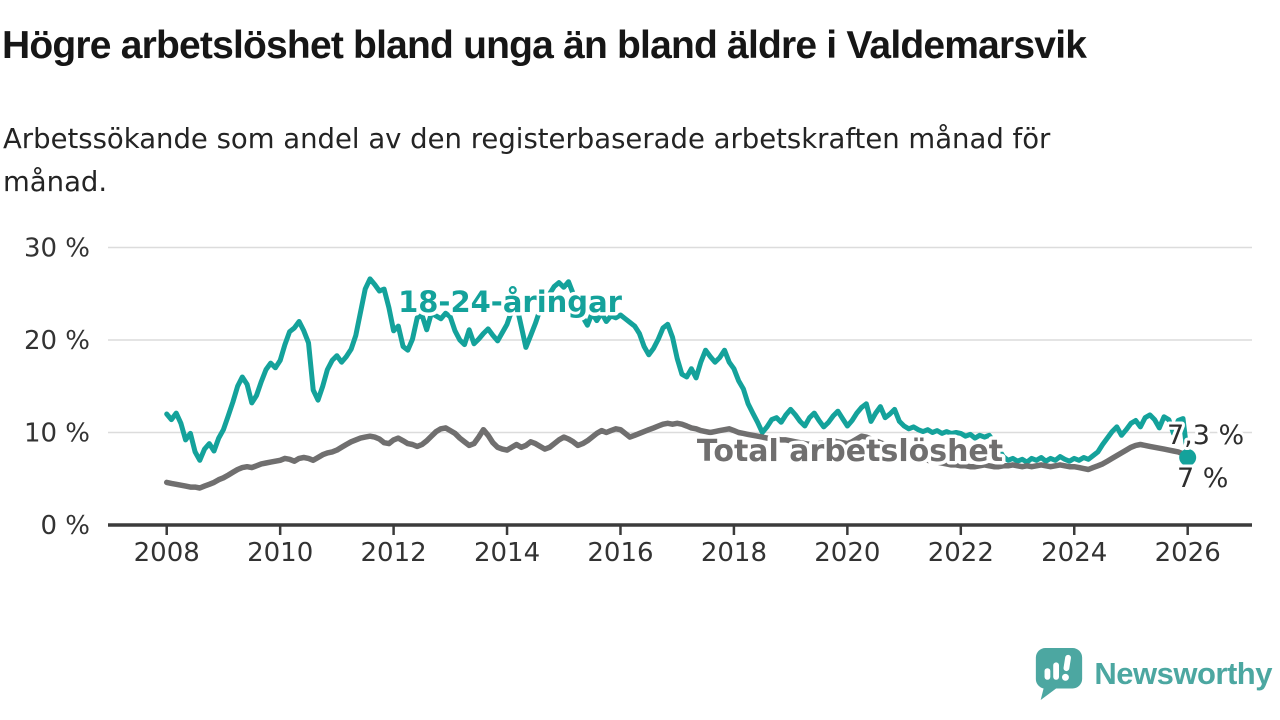 The image size is (1280, 720). What do you see at coordinates (57, 434) in the screenshot?
I see `y-tick-label: 10 %` at bounding box center [57, 434].